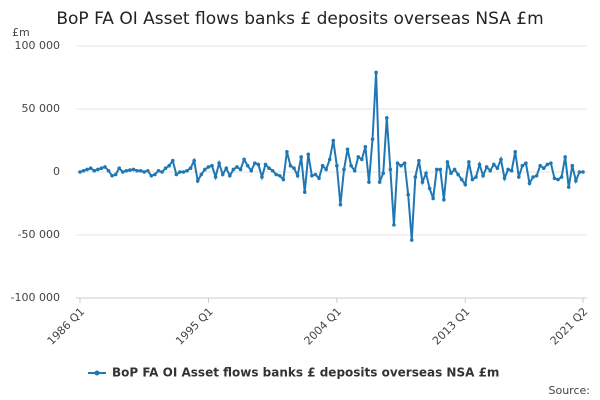  What do you see at coordinates (21, 32) in the screenshot?
I see `y-axis-label: £m` at bounding box center [21, 32].